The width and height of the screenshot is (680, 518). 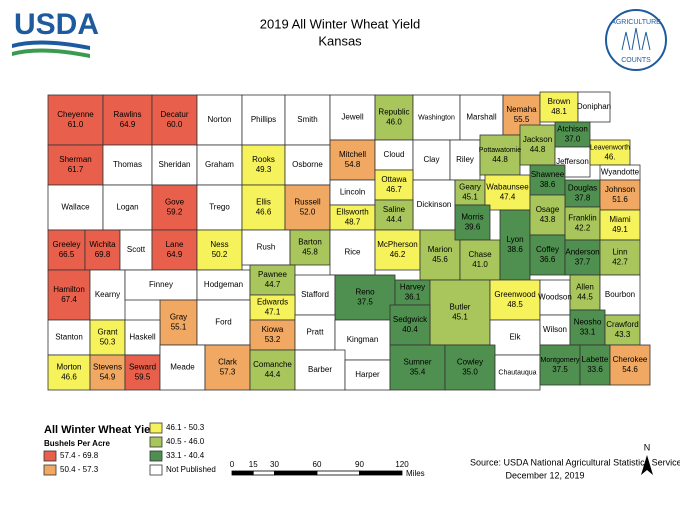 I want to click on county-value: 33.1, so click(x=588, y=332).